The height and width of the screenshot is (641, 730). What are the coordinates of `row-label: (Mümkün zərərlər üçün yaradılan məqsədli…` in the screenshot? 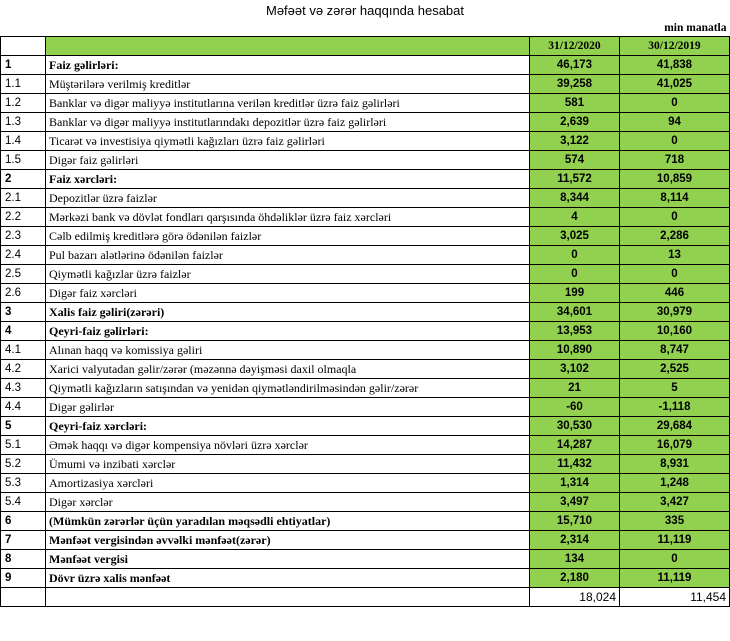 It's located at (287, 521).